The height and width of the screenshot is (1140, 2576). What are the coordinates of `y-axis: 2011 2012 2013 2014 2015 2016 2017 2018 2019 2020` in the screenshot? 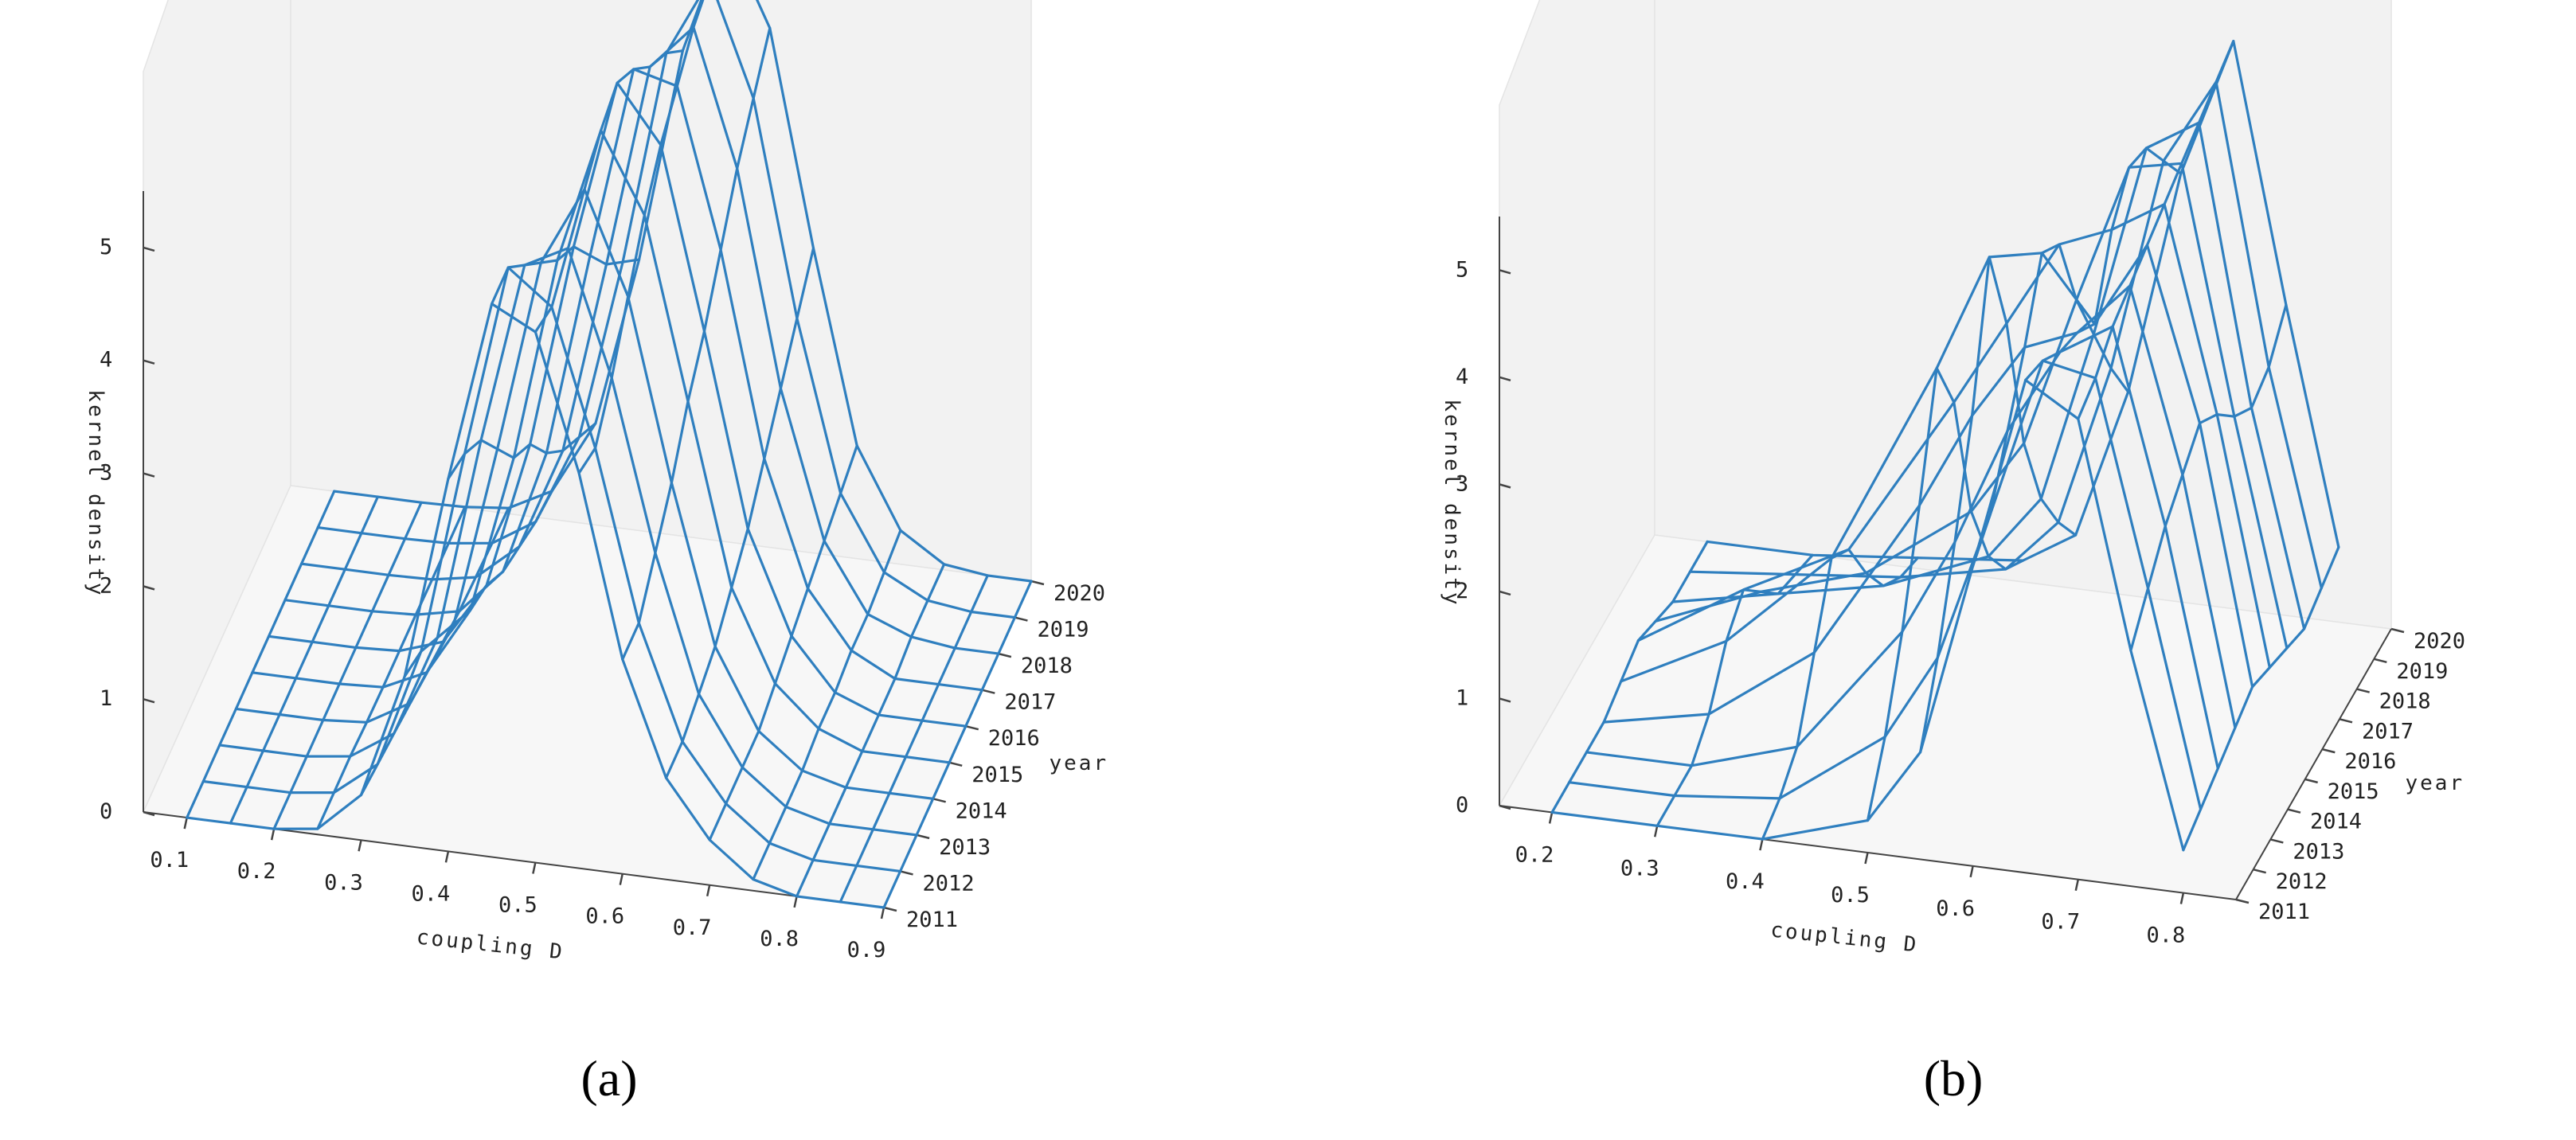 It's located at (2350, 775).